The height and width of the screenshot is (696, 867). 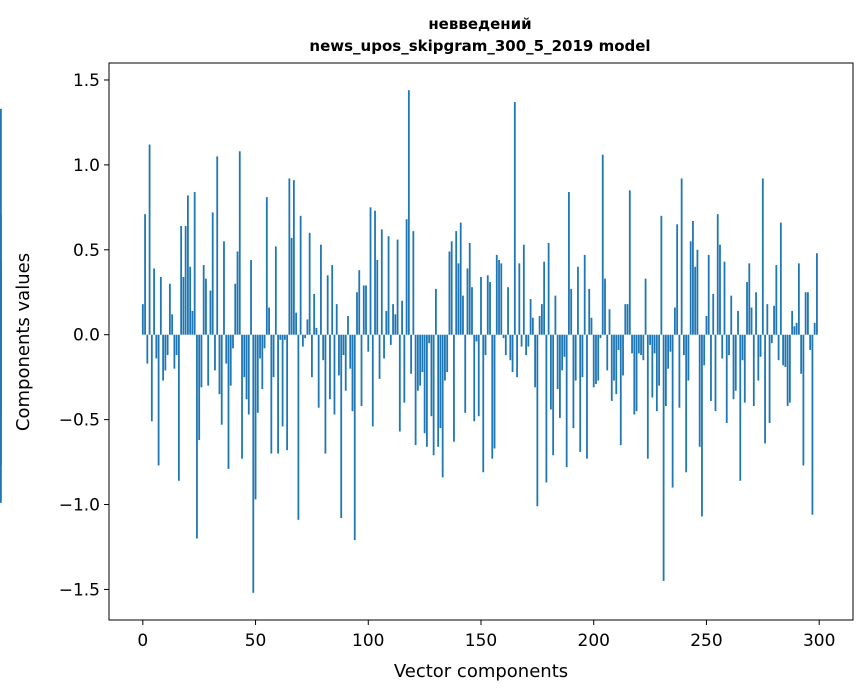 What do you see at coordinates (368, 641) in the screenshot?
I see `x-tick-label: 100` at bounding box center [368, 641].